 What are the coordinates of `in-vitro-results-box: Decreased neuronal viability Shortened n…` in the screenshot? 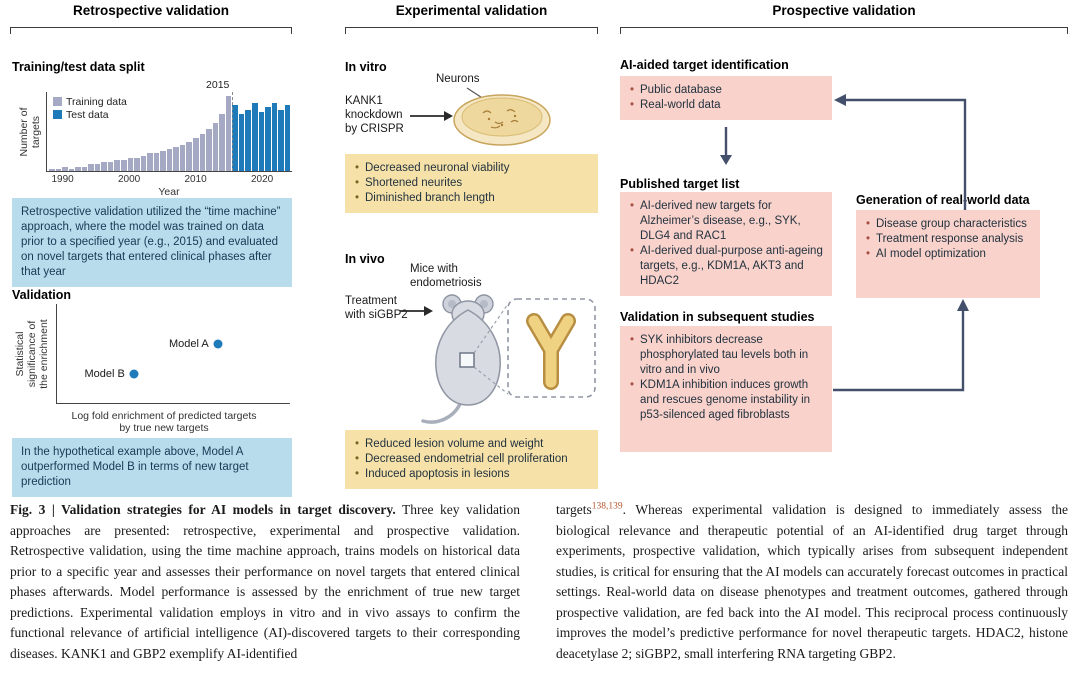 It's located at (471, 183).